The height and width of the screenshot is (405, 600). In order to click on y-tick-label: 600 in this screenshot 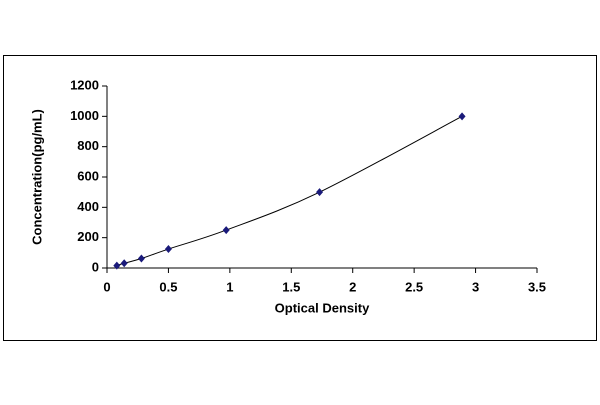, I will do `click(88, 175)`.